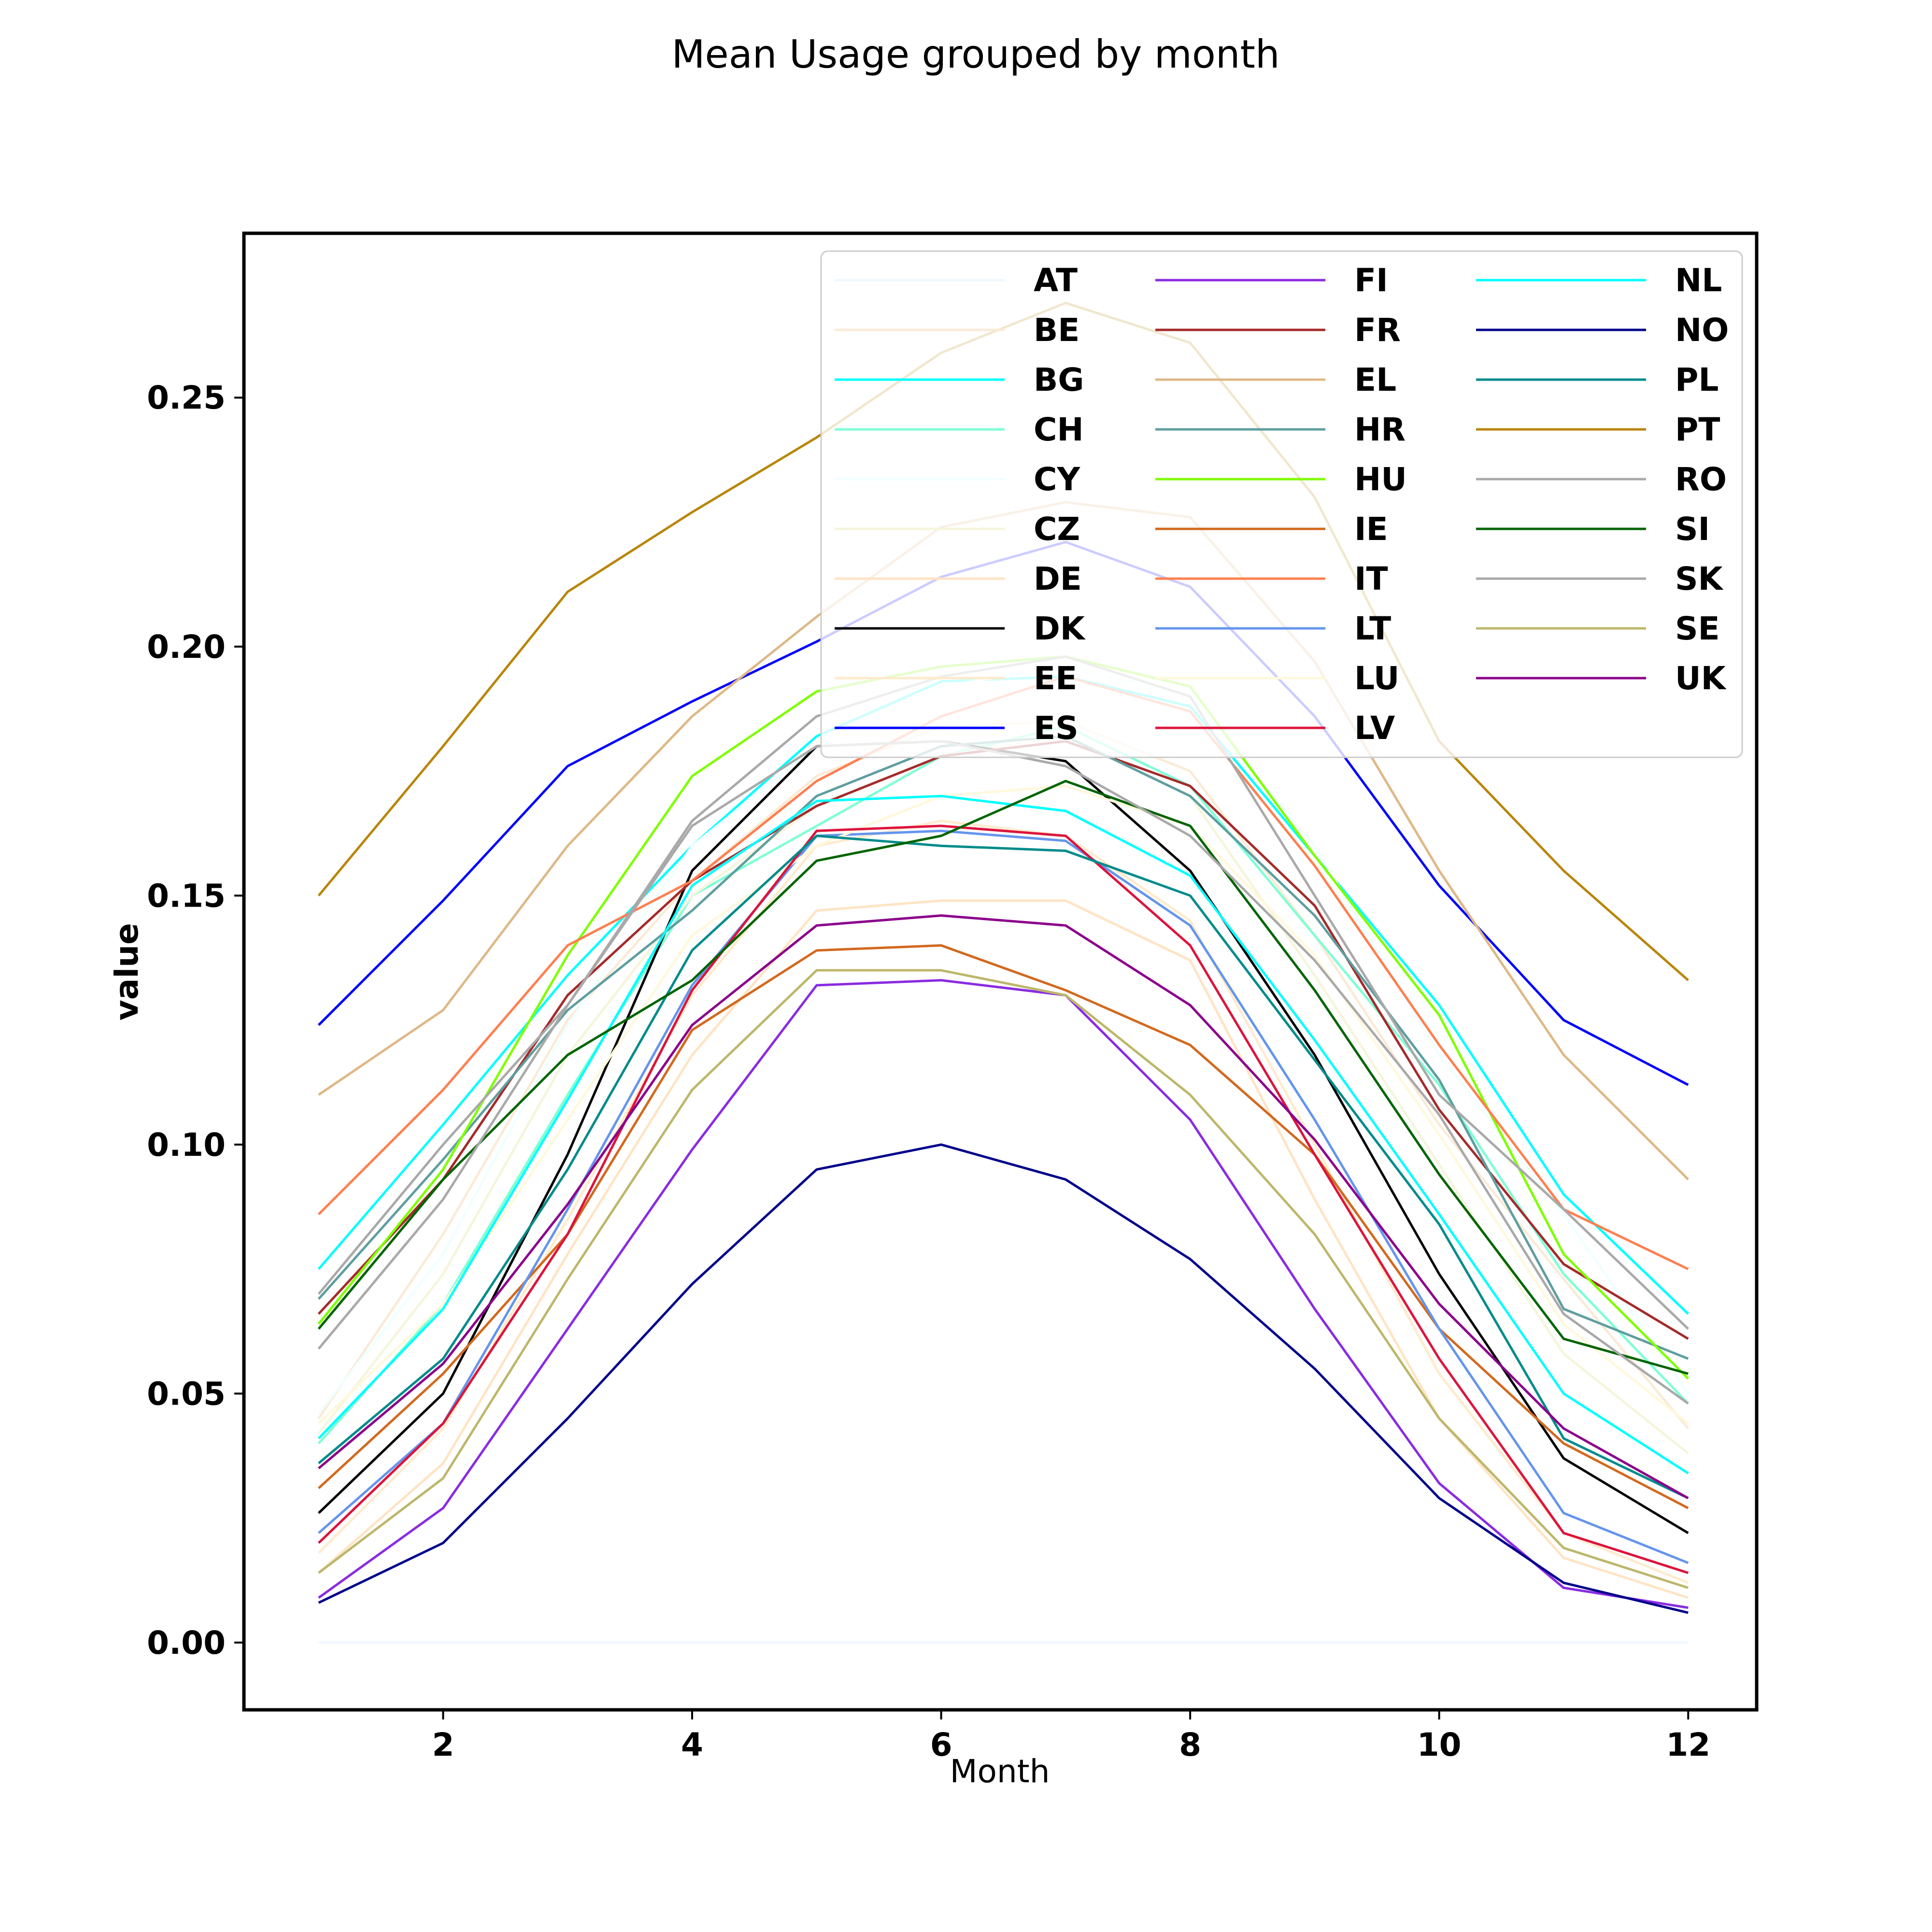 The width and height of the screenshot is (1932, 1932). I want to click on legend-label-cy: CY, so click(1057, 479).